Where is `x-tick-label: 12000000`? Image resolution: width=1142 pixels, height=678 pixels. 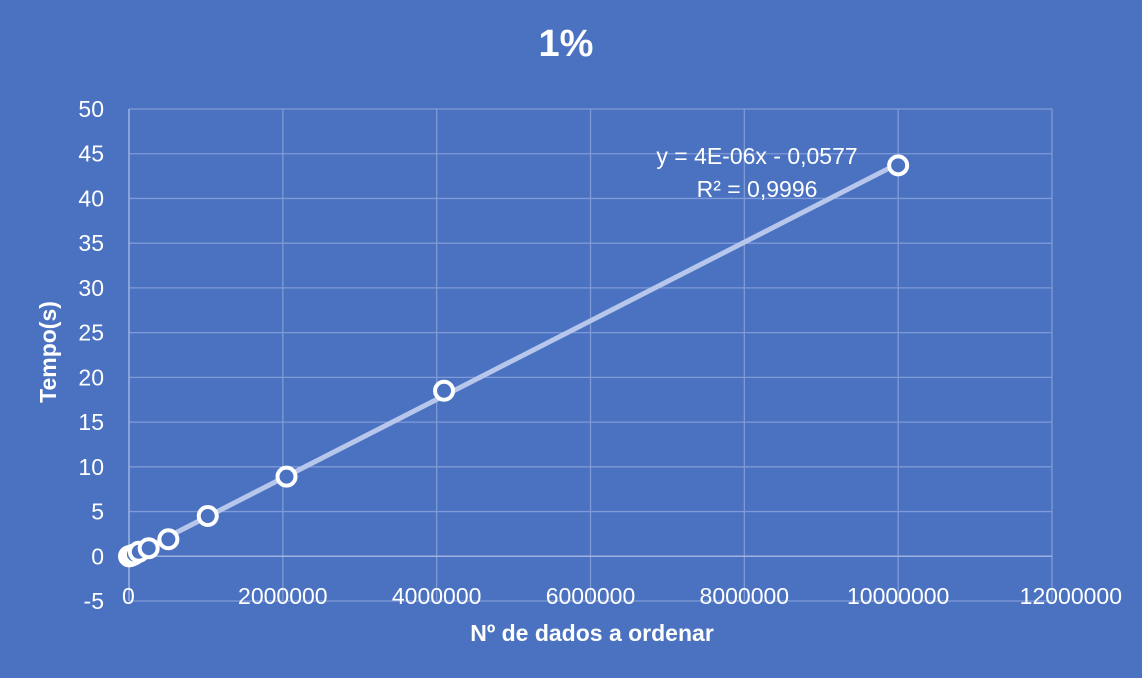
x-tick-label: 12000000 is located at coordinates (1071, 596).